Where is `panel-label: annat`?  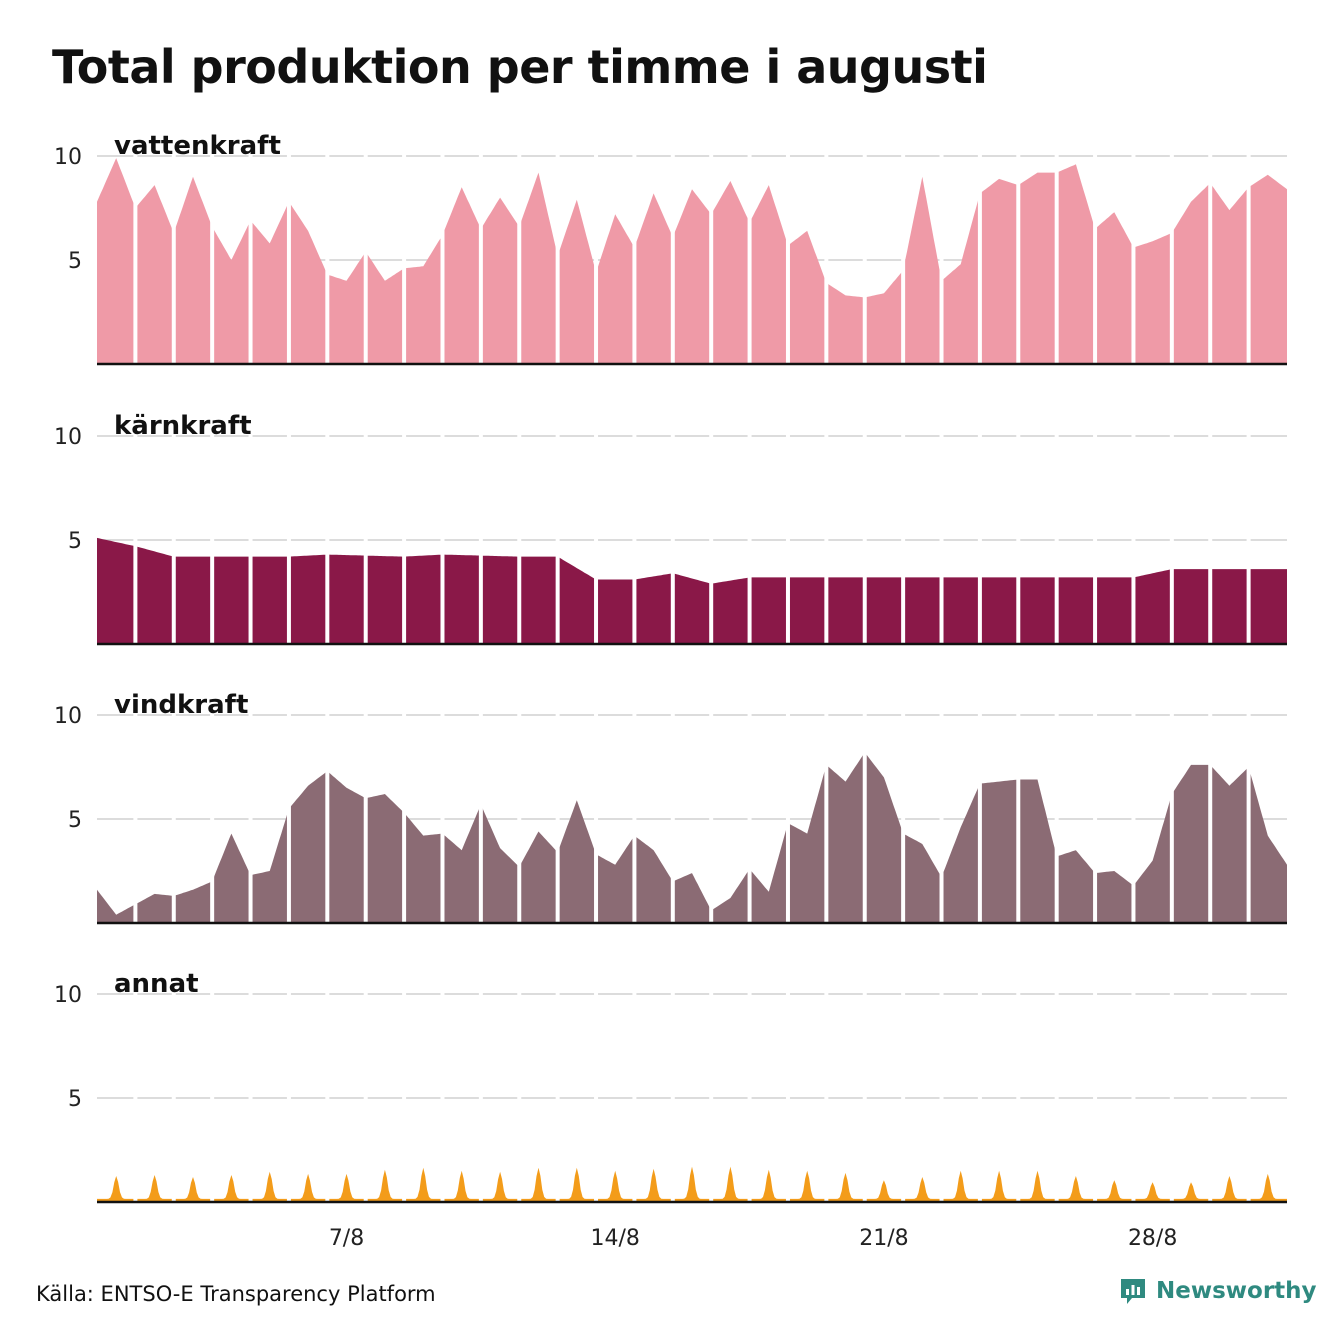
panel-label: annat is located at coordinates (156, 984).